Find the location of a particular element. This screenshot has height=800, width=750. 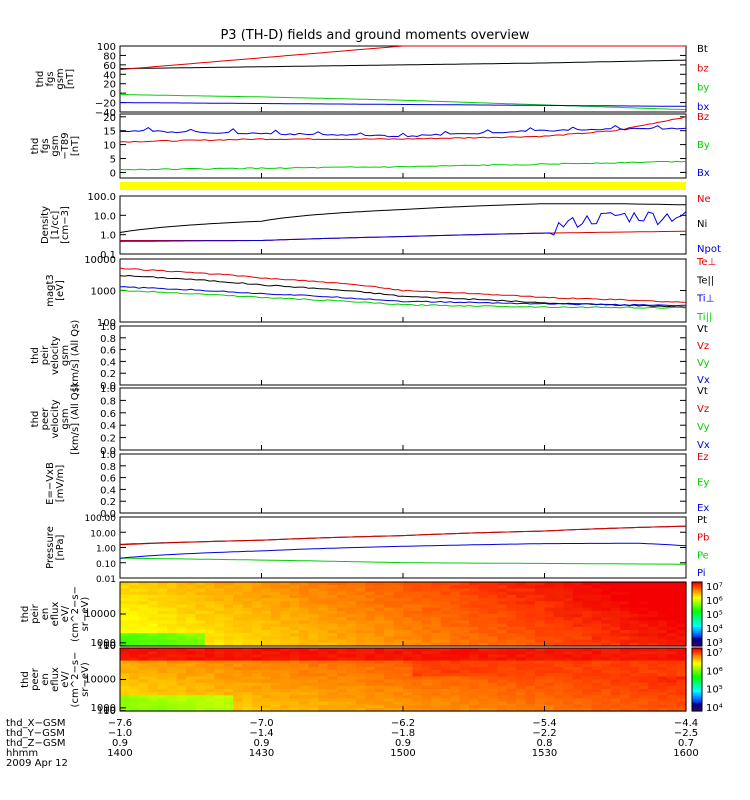

y-tick-label: 1000 is located at coordinates (103, 292).